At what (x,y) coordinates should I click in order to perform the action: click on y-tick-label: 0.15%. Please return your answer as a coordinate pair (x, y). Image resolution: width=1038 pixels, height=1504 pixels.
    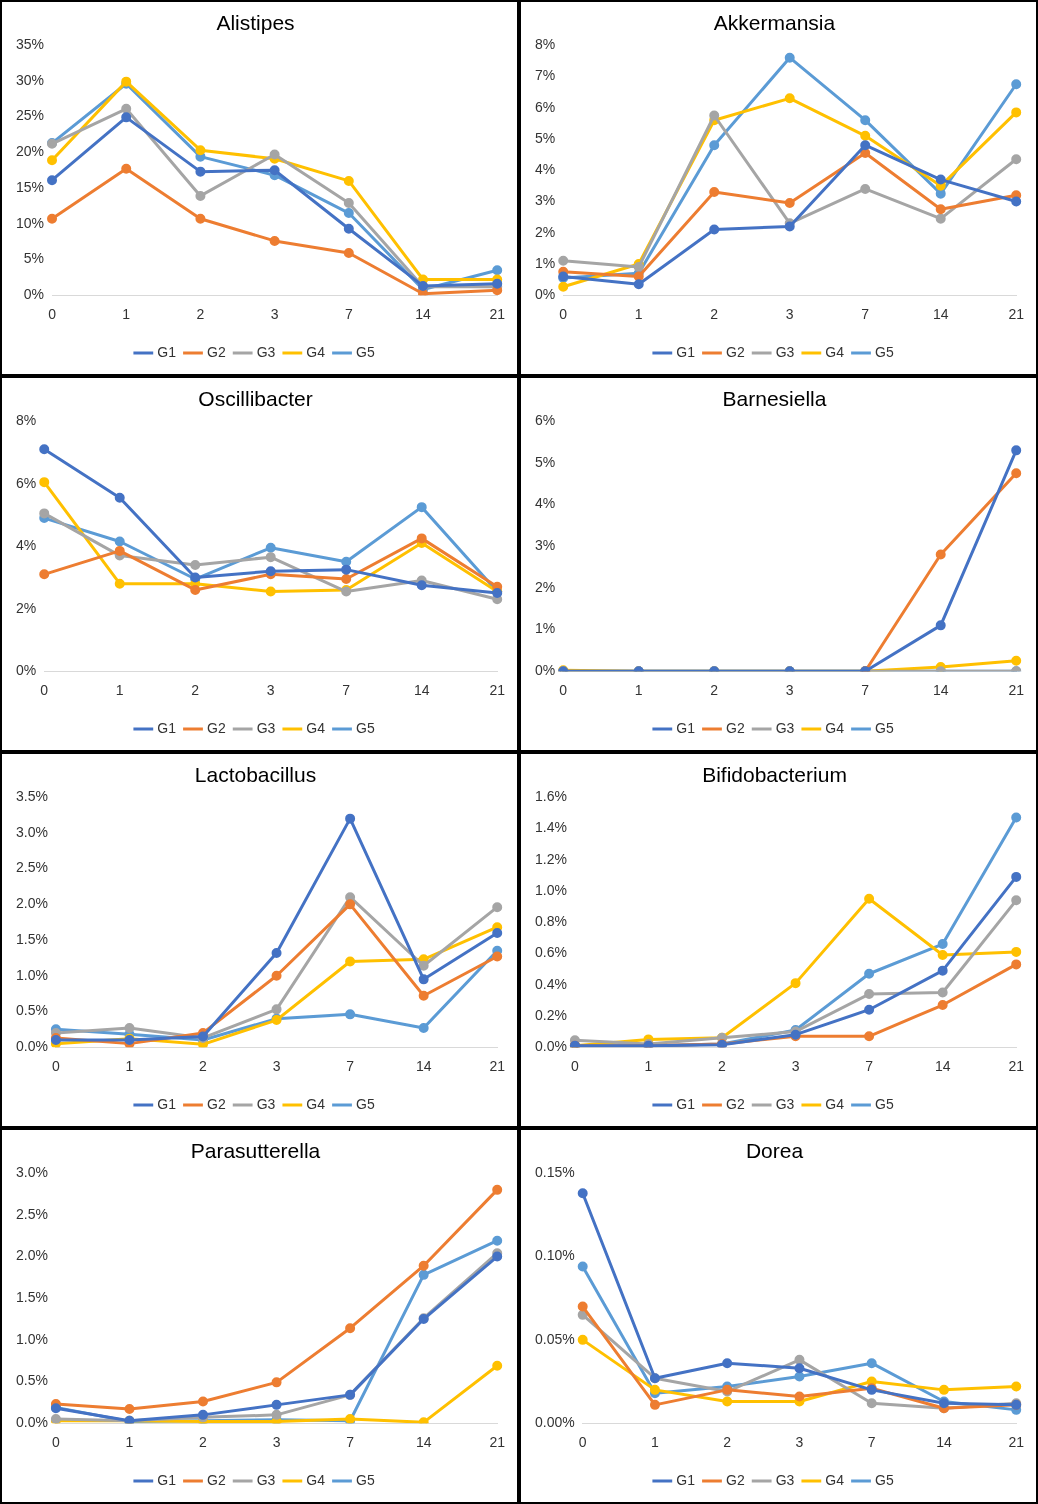
    Looking at the image, I should click on (554, 1172).